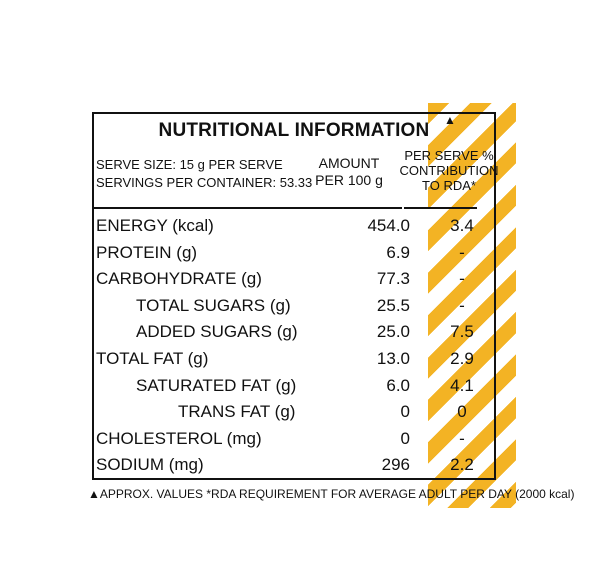 The image size is (600, 580). Describe the element at coordinates (189, 164) in the screenshot. I see `serve-size: SERVE SIZE: 15 g PER SERVE` at that location.